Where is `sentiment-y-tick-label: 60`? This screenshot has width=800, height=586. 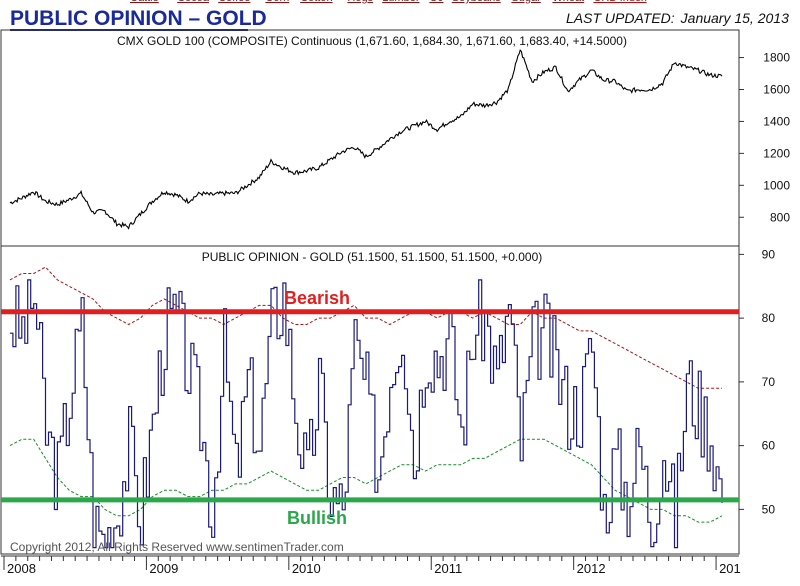 sentiment-y-tick-label: 60 is located at coordinates (769, 446).